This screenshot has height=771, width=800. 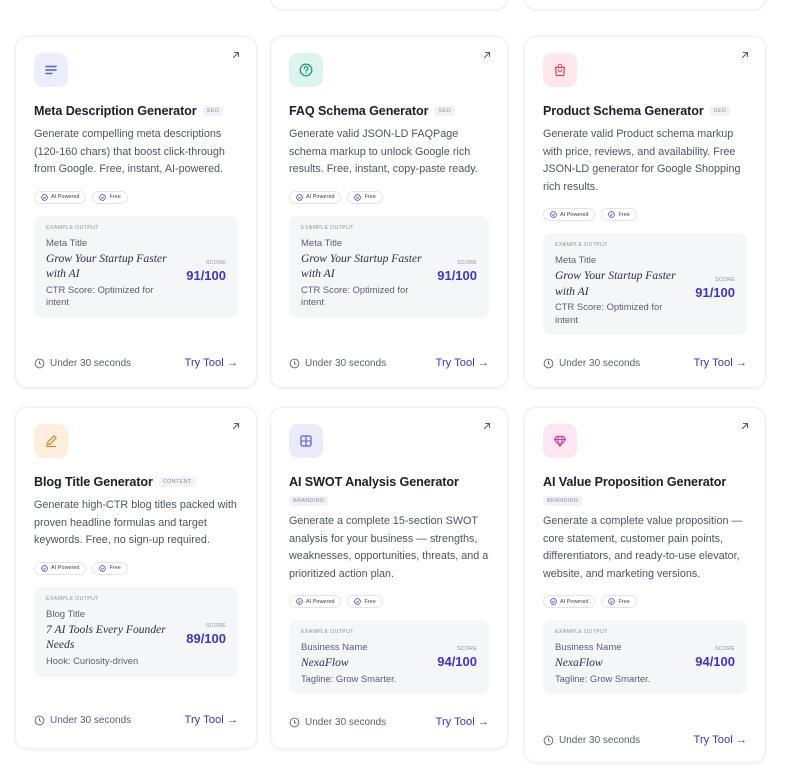 What do you see at coordinates (560, 70) in the screenshot?
I see `shopping-bag-icon` at bounding box center [560, 70].